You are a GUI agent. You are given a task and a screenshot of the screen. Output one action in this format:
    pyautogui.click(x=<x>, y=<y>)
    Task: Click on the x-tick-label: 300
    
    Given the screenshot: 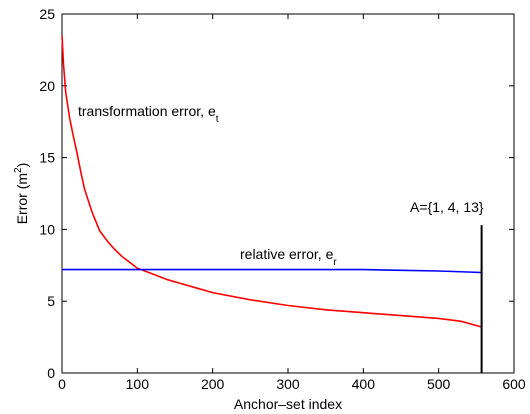 What is the action you would take?
    pyautogui.click(x=288, y=384)
    